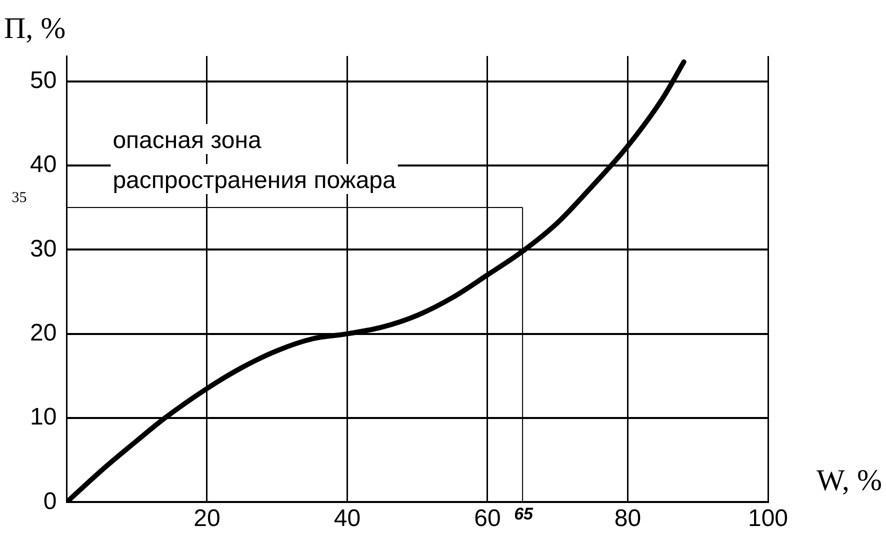  Describe the element at coordinates (849, 481) in the screenshot. I see `x-axis-title: W, %` at that location.